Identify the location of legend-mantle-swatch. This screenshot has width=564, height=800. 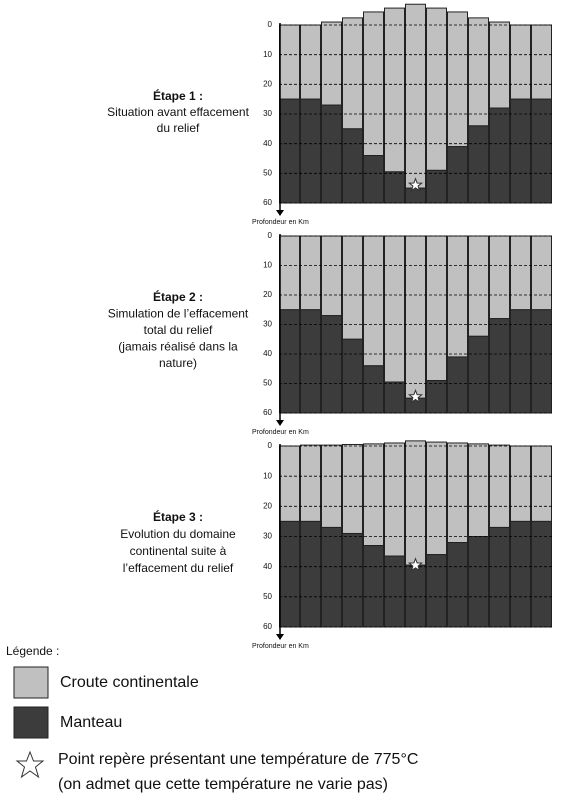
(31, 722).